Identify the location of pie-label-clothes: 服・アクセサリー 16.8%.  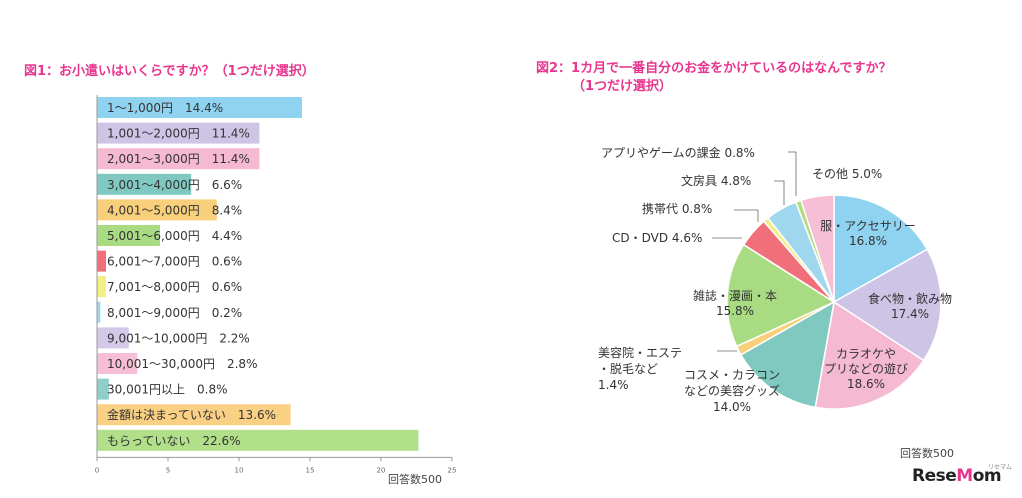
(867, 233).